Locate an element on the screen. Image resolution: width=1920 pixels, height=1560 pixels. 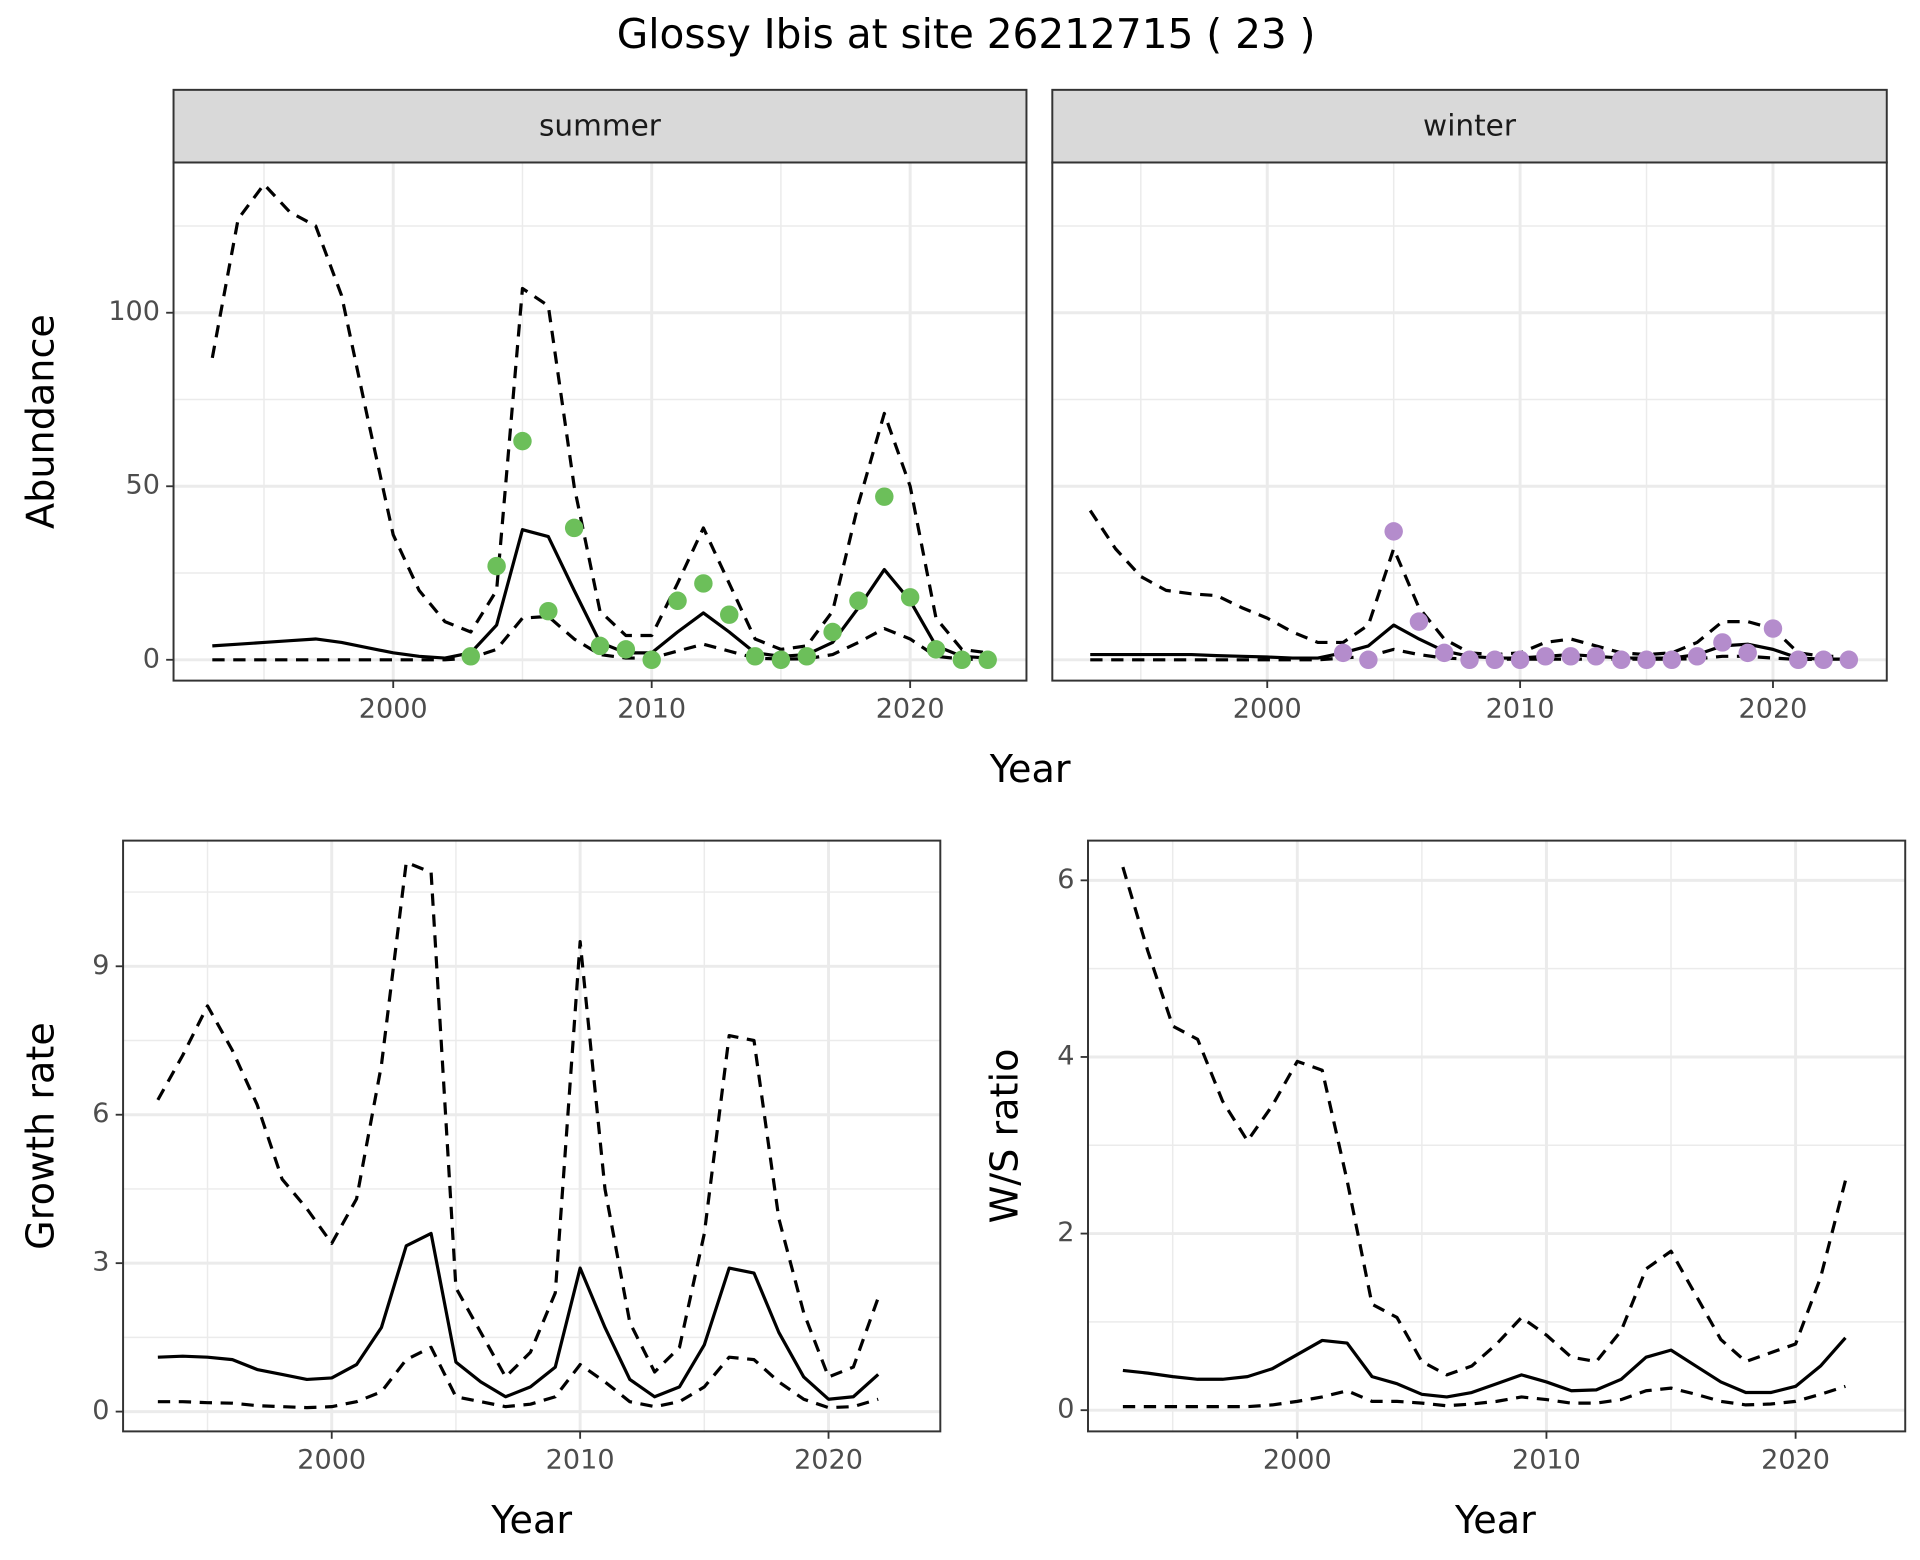
figure-title: Glossy Ibis at site 26212715 ( 23 ) is located at coordinates (966, 34).